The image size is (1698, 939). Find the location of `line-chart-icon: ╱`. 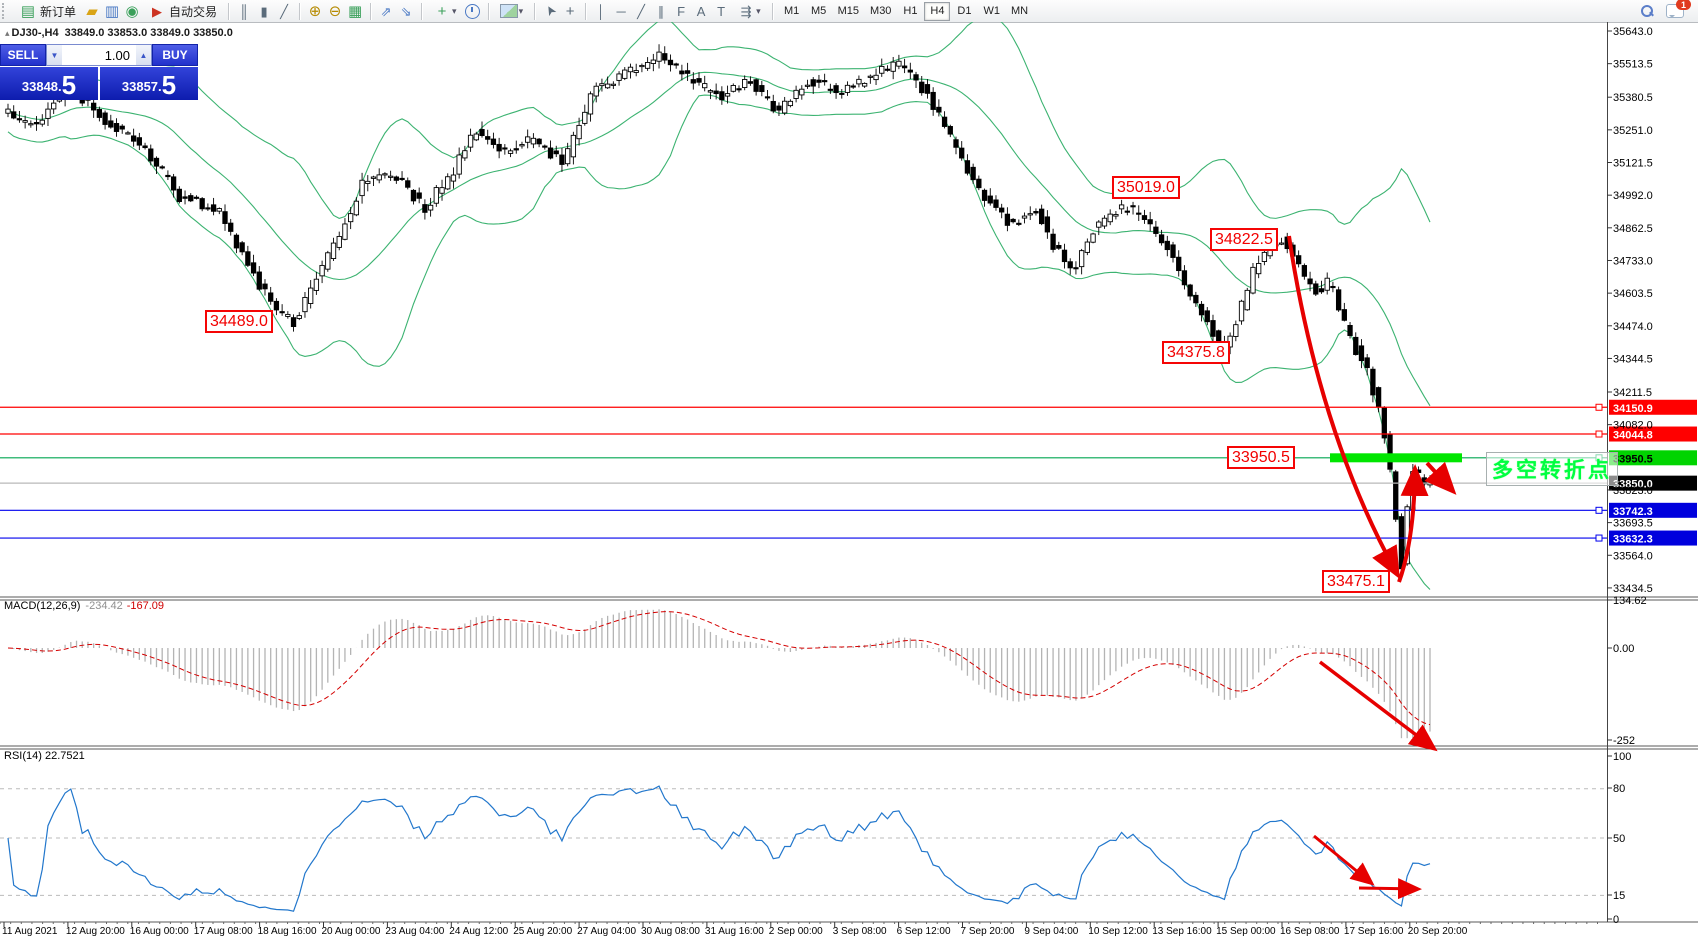

line-chart-icon: ╱ is located at coordinates (284, 11).